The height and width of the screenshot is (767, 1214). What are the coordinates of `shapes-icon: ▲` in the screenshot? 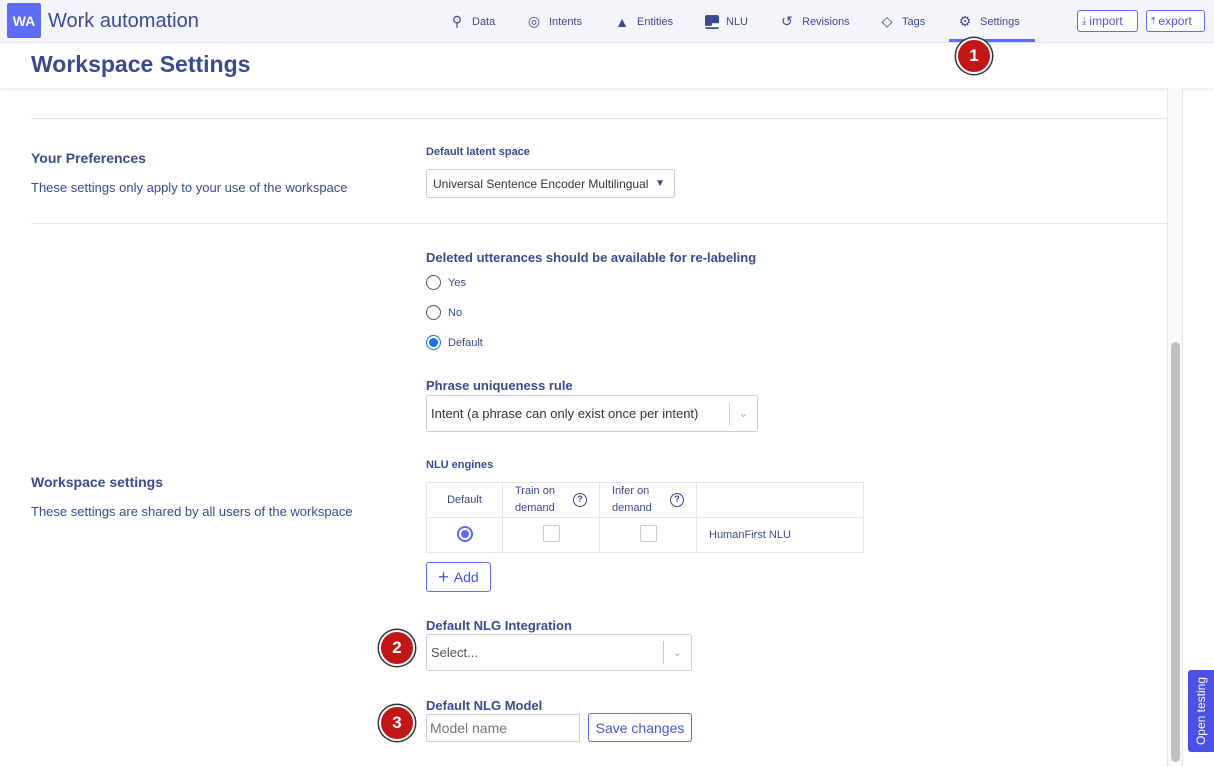 It's located at (622, 21).